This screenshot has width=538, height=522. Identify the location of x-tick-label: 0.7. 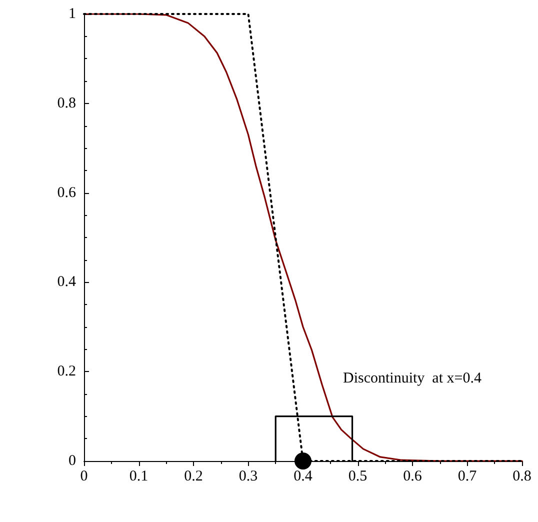
(468, 476).